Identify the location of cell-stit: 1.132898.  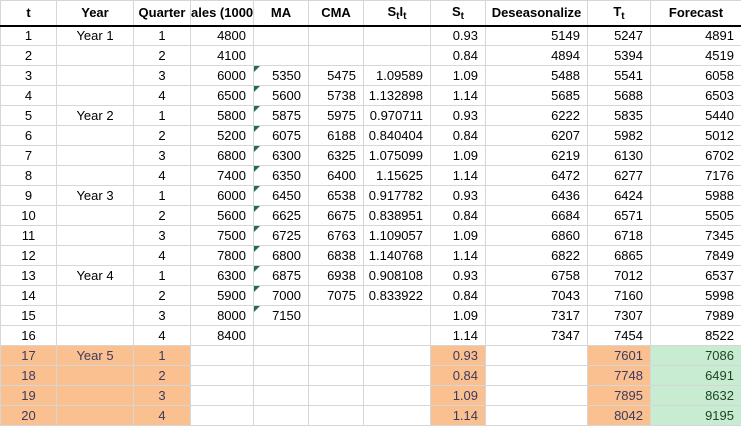
(397, 95).